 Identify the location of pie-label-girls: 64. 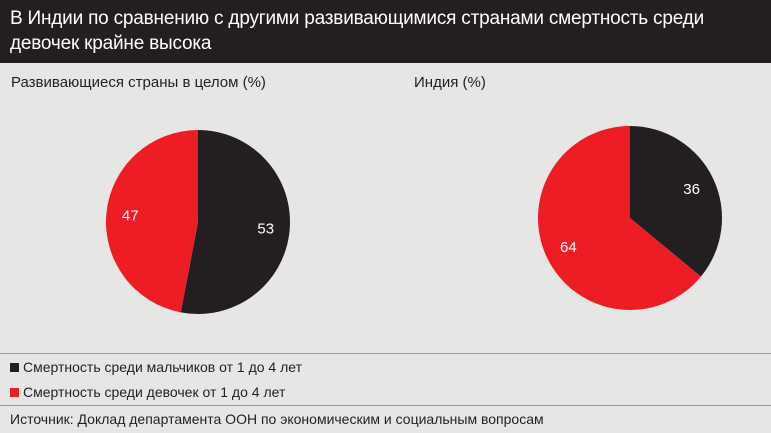
(568, 247).